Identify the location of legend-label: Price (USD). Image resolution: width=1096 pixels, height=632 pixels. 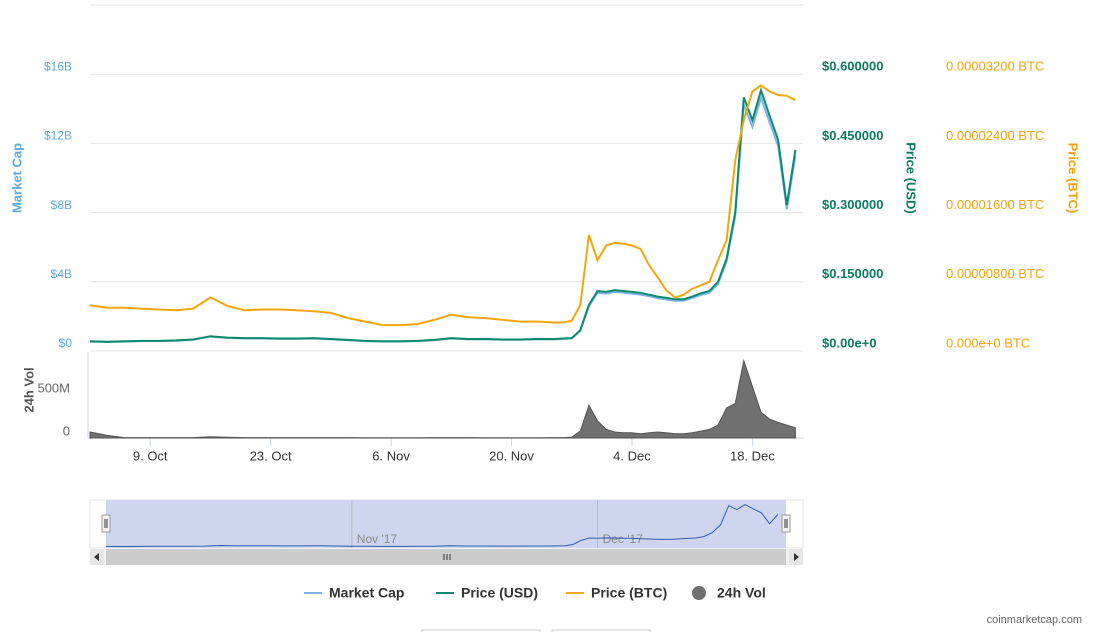
(499, 593).